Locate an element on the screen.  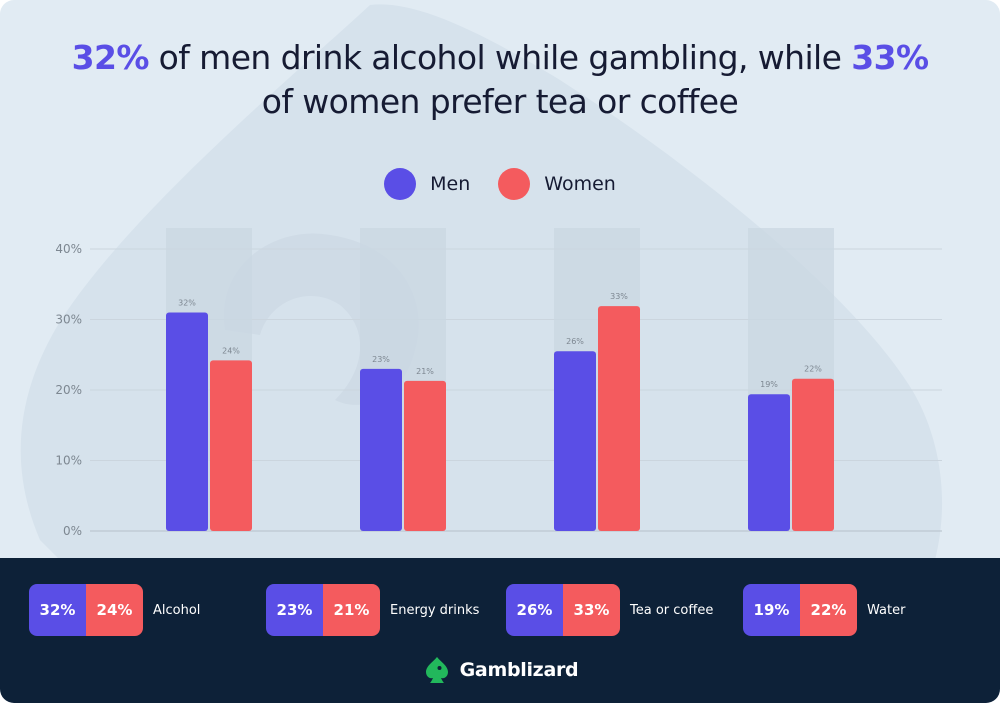
title-text-2: of women prefer tea or coffee is located at coordinates (500, 101).